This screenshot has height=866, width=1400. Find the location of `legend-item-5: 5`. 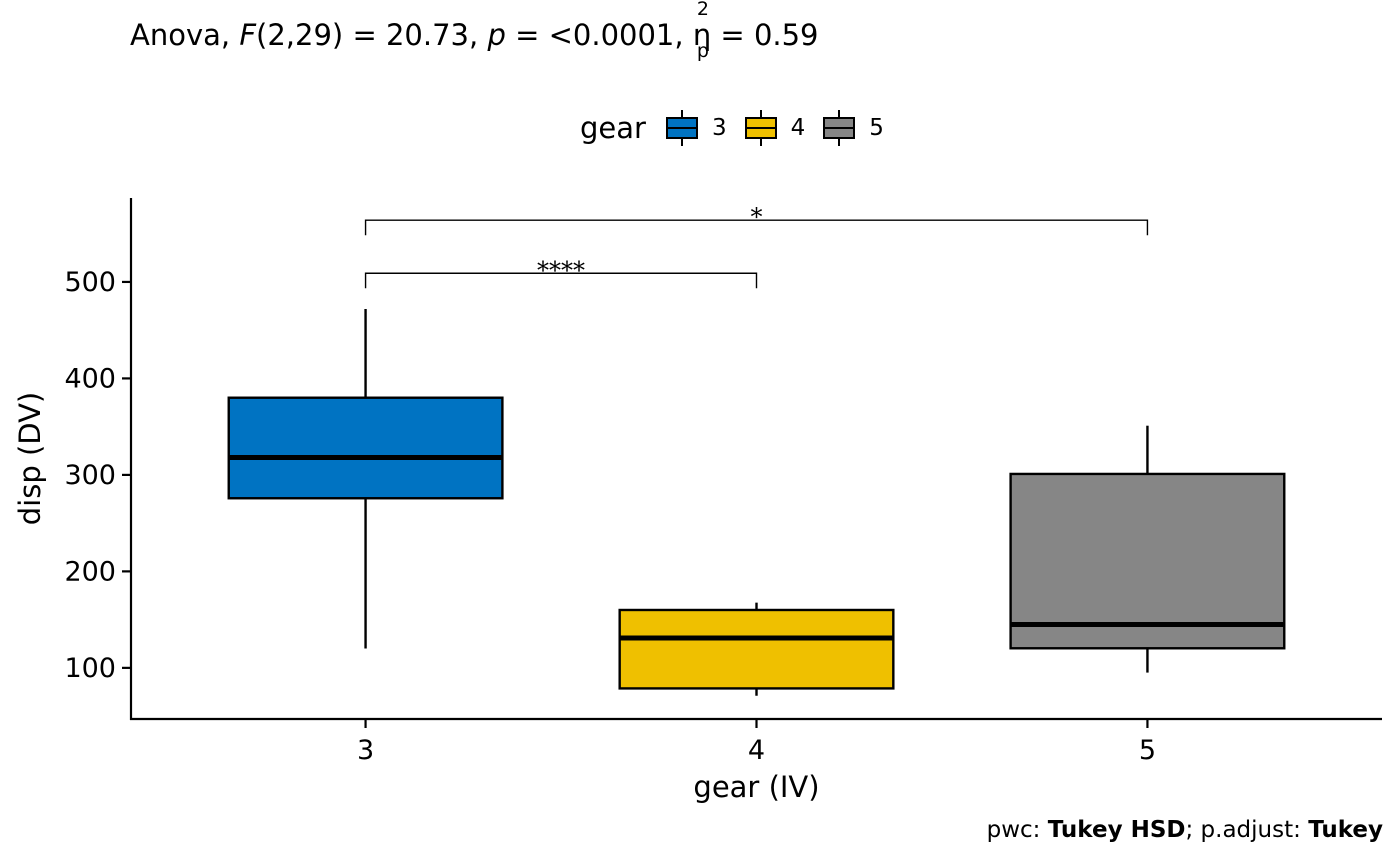

legend-item-5: 5 is located at coordinates (852, 128).